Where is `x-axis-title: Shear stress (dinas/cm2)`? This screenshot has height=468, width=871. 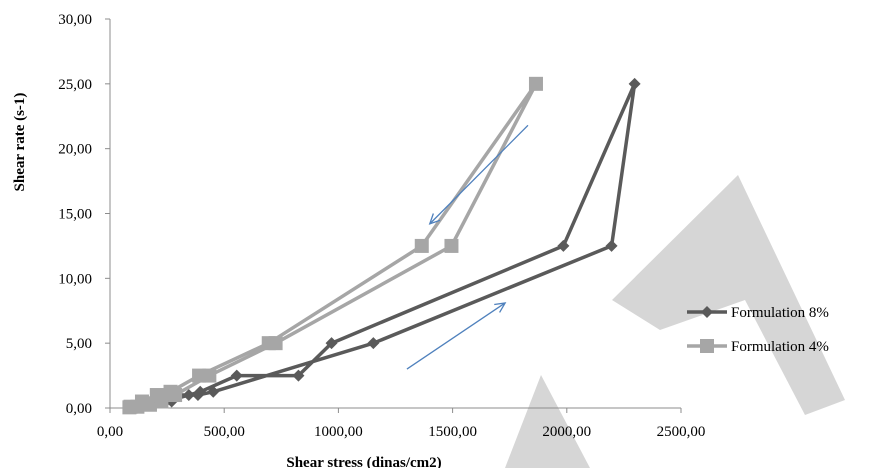
x-axis-title: Shear stress (dinas/cm2) is located at coordinates (363, 461).